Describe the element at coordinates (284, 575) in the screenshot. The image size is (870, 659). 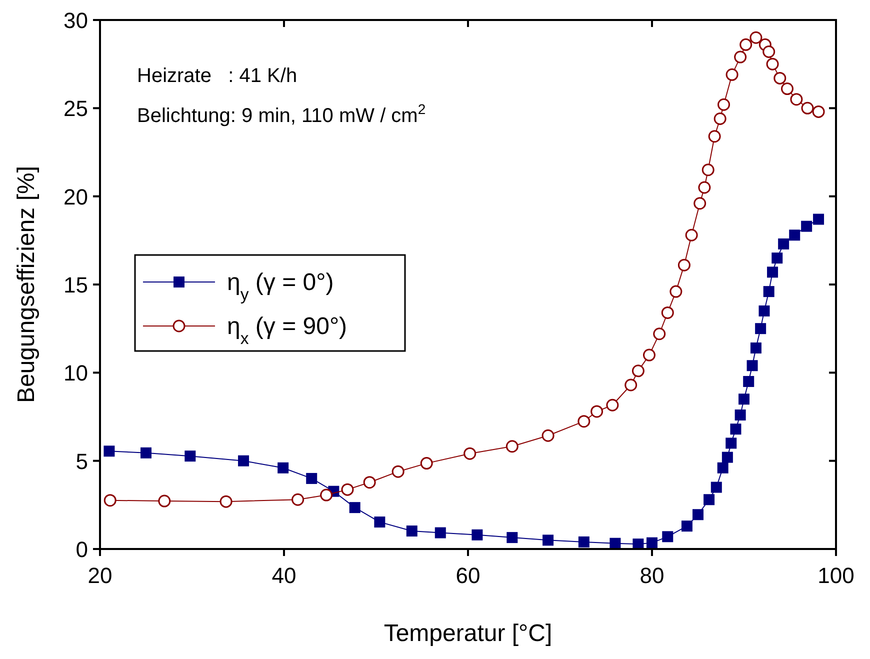
I see `x-tick-label: 40` at that location.